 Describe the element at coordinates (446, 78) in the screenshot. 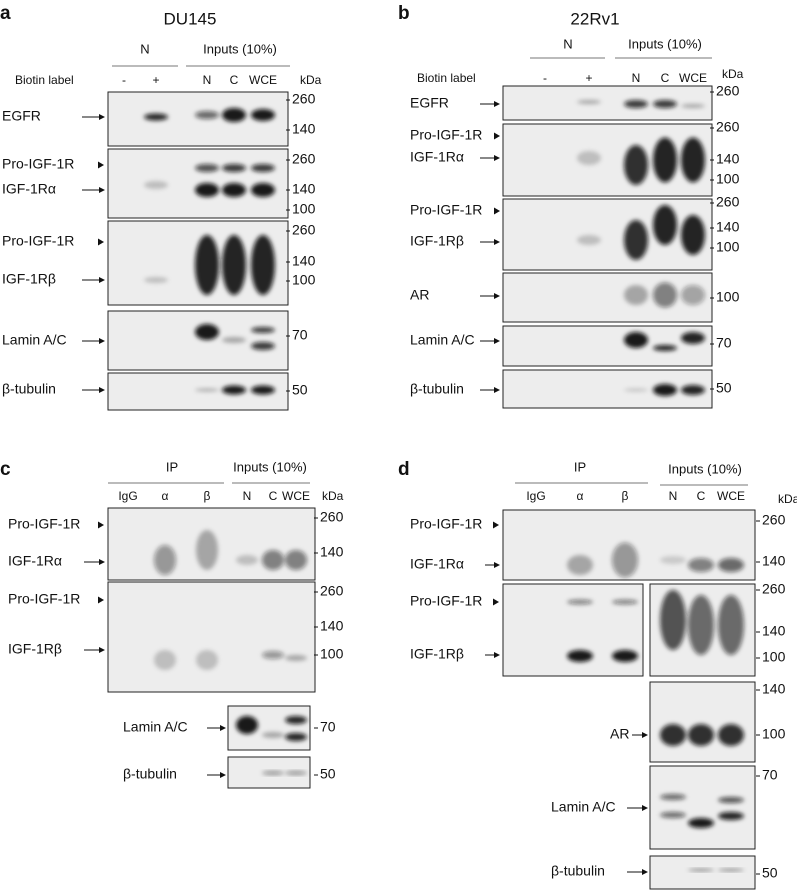

I see `row-label: Biotin label` at that location.